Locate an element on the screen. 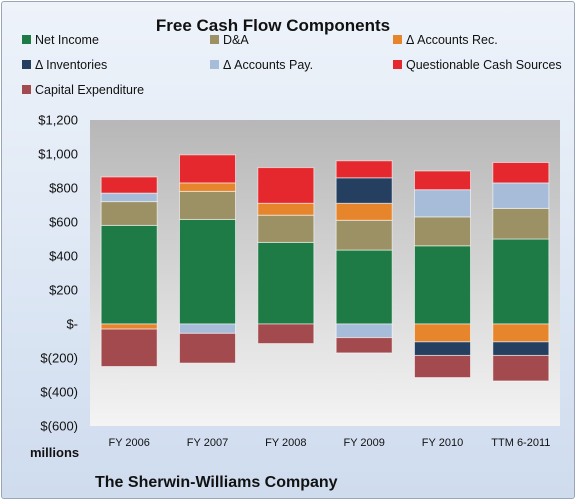  y-tick-label: $(400) is located at coordinates (59, 392).